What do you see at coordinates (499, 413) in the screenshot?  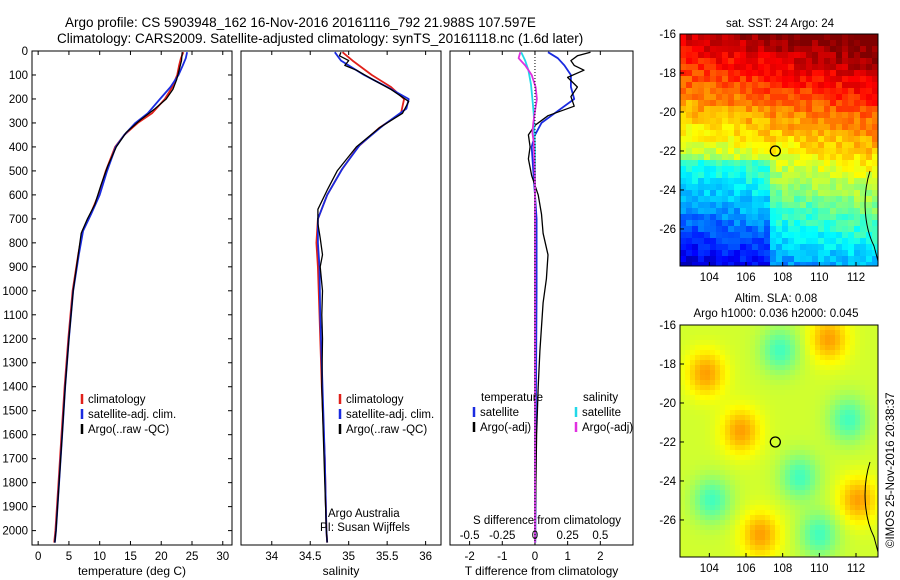 I see `legend-label: satellite` at bounding box center [499, 413].